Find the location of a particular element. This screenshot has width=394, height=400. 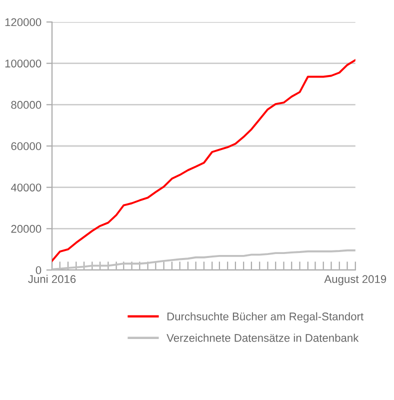

y-tick-label: 40000 is located at coordinates (26, 188).